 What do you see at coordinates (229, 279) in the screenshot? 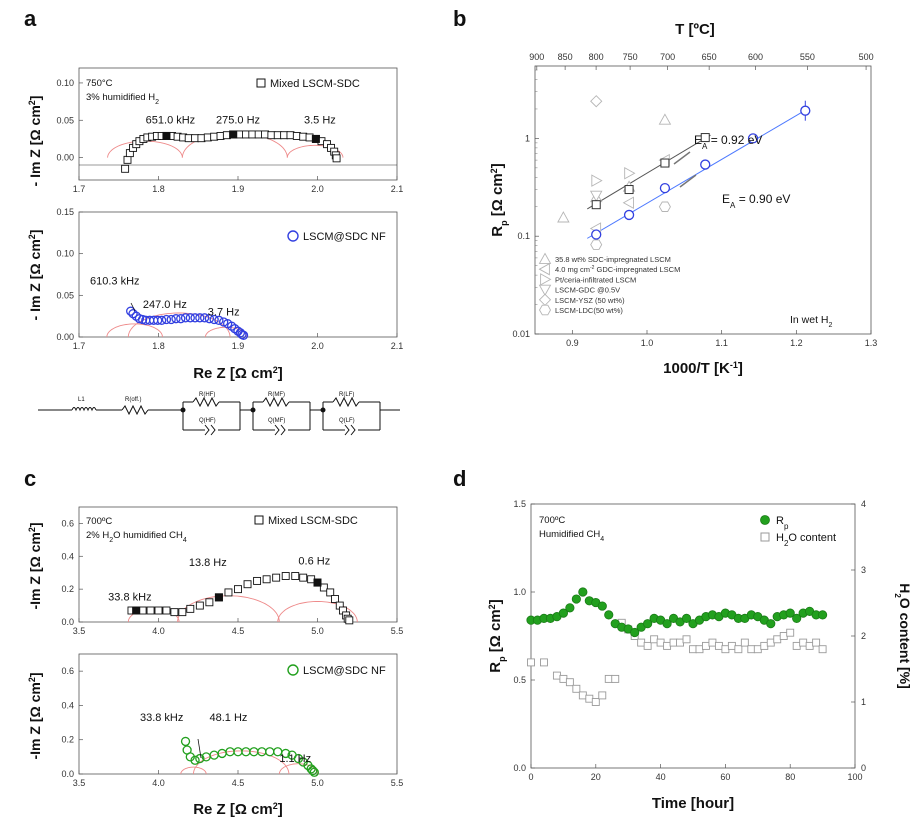
I see `a-bottom-ticks: 1.7 1.8 1.9 2.0 2.1 0.00 0.05 0.10 0.15` at bounding box center [229, 279].